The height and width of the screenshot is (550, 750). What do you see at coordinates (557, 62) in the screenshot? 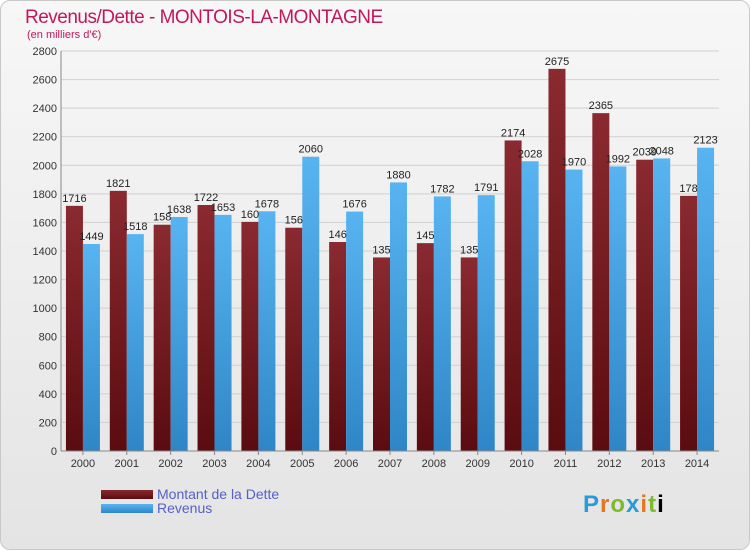
I see `data-label: 2675` at bounding box center [557, 62].